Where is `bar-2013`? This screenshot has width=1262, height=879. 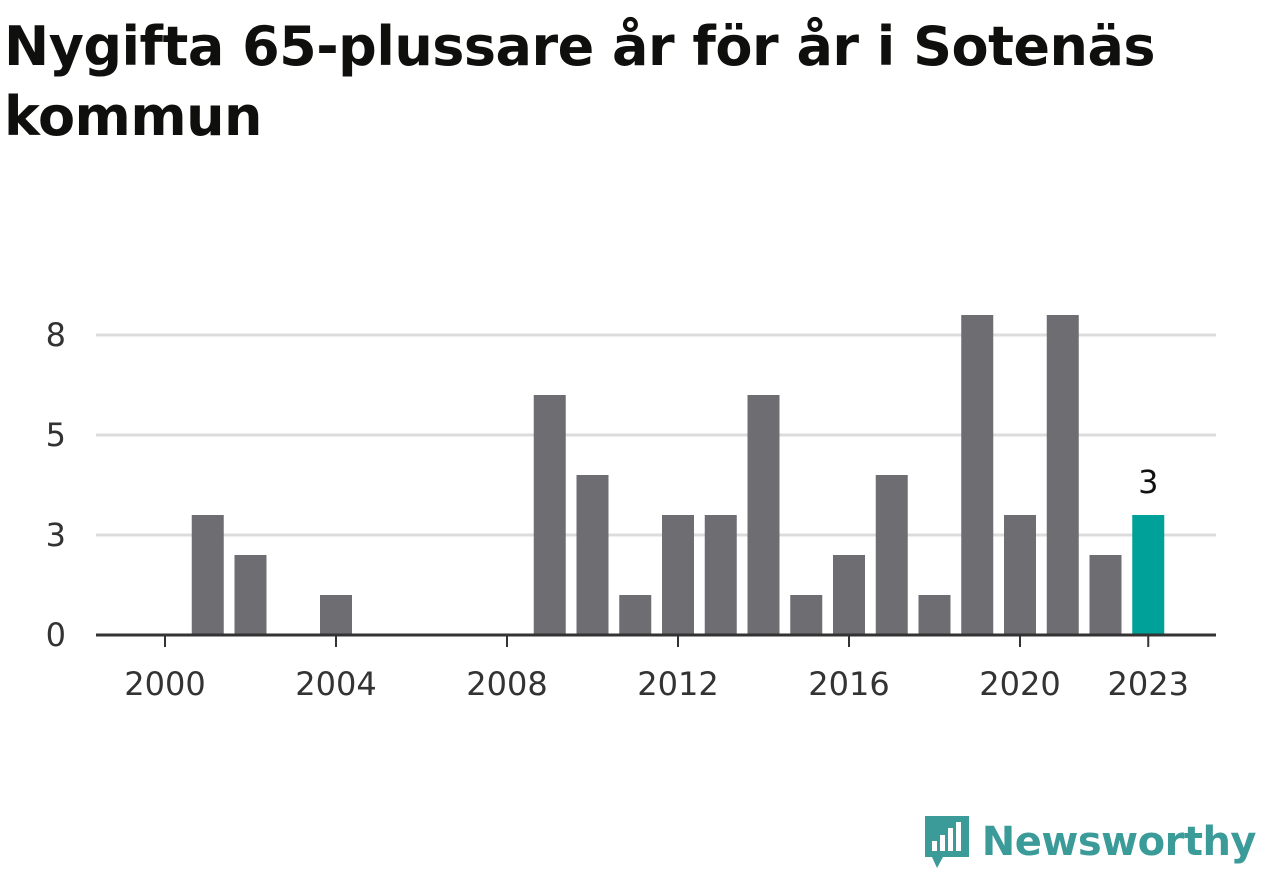
bar-2013 is located at coordinates (720, 575).